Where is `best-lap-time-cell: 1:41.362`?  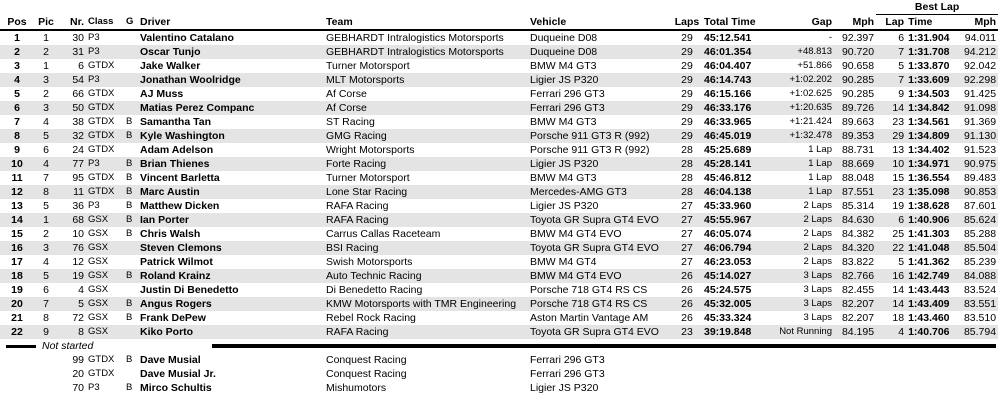
best-lap-time-cell: 1:41.362 is located at coordinates (929, 262).